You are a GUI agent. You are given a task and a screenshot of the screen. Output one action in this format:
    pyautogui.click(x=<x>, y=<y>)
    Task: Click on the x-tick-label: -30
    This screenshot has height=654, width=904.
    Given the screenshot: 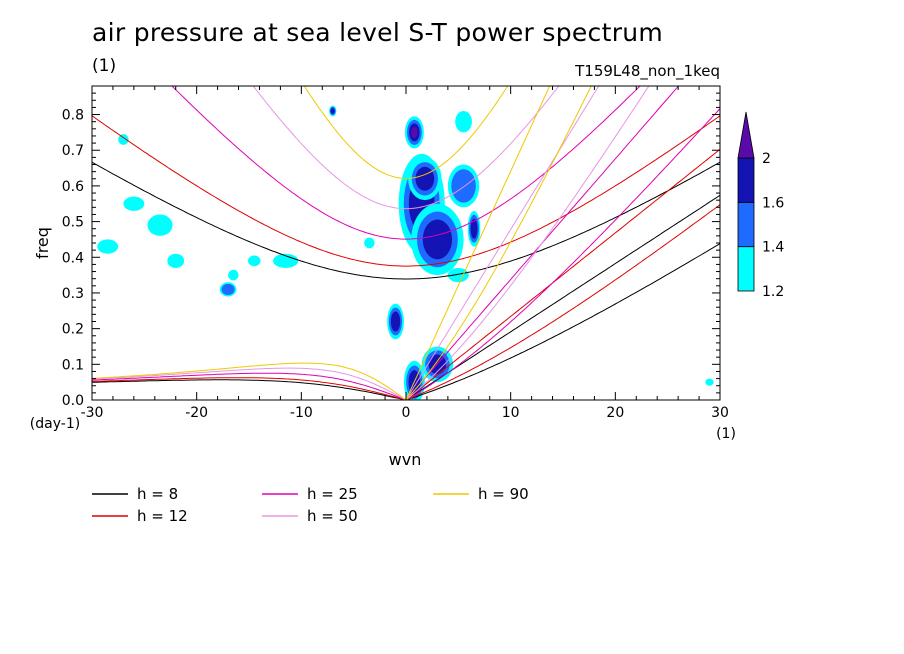 What is the action you would take?
    pyautogui.click(x=92, y=413)
    